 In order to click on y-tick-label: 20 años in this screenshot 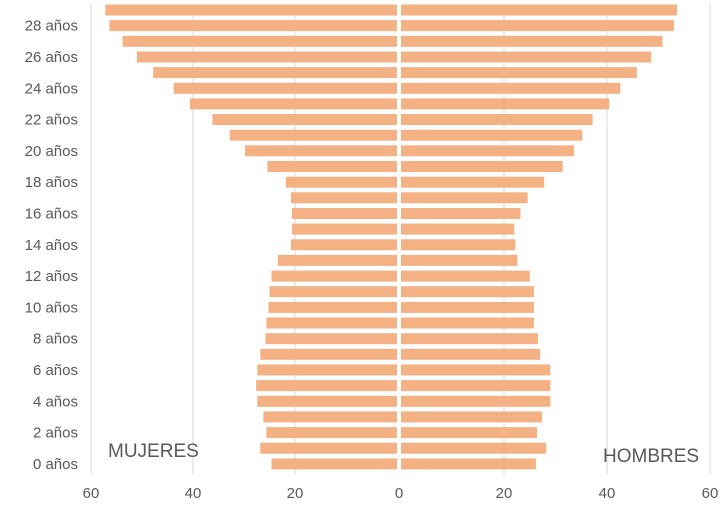, I will do `click(51, 151)`.